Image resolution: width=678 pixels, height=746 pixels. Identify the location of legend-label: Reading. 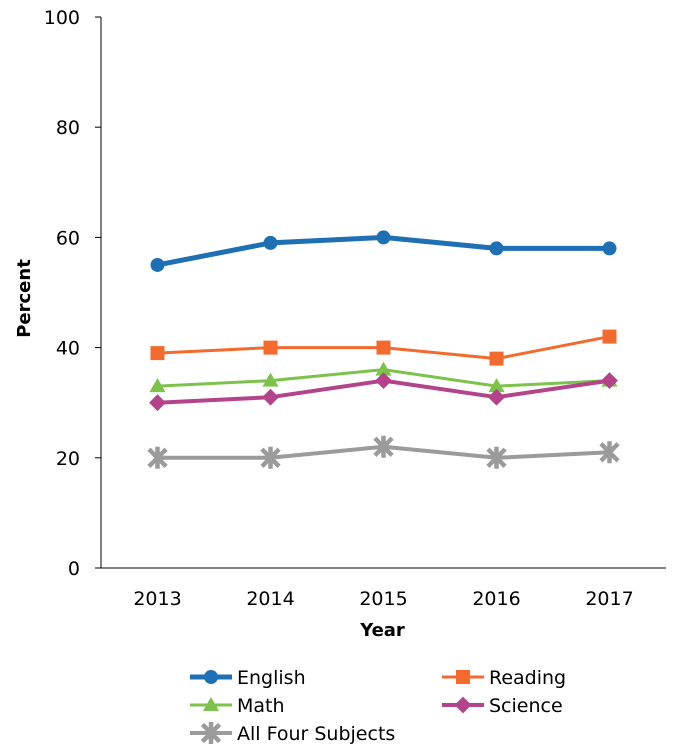
(527, 678).